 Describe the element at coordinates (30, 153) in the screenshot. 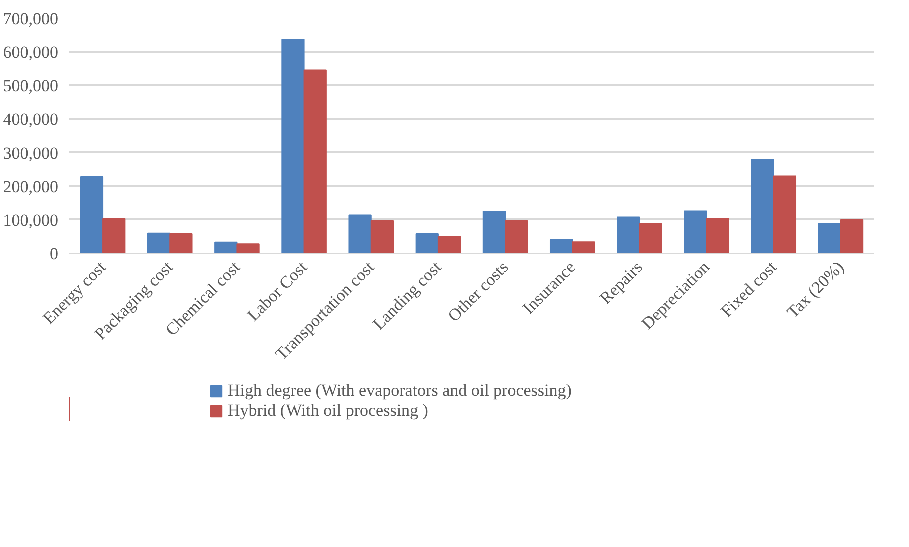

I see `y-tick-label: 300,000` at that location.